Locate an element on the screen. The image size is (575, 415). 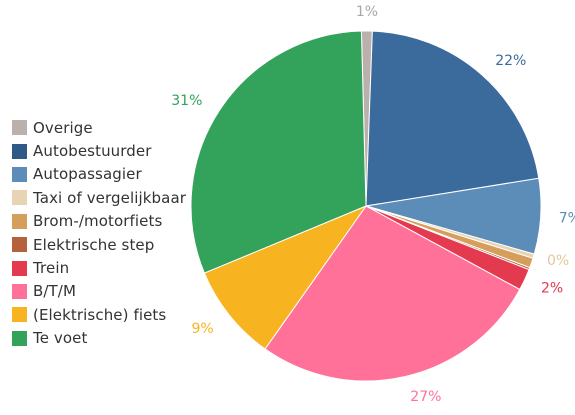
legend-label: Elektrische step is located at coordinates (94, 244).